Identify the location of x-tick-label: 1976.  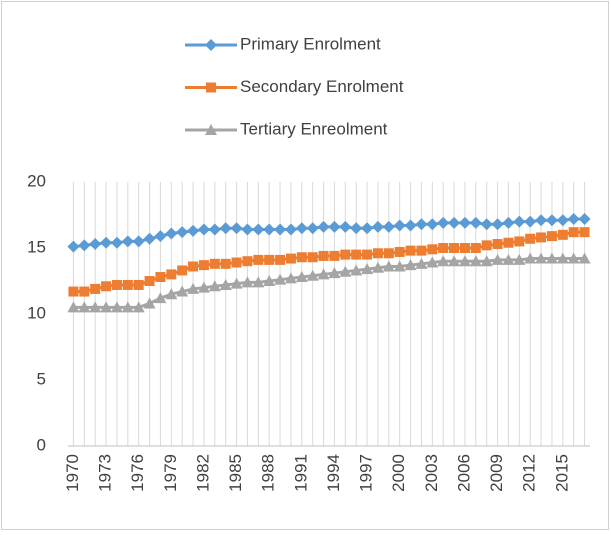
(137, 473).